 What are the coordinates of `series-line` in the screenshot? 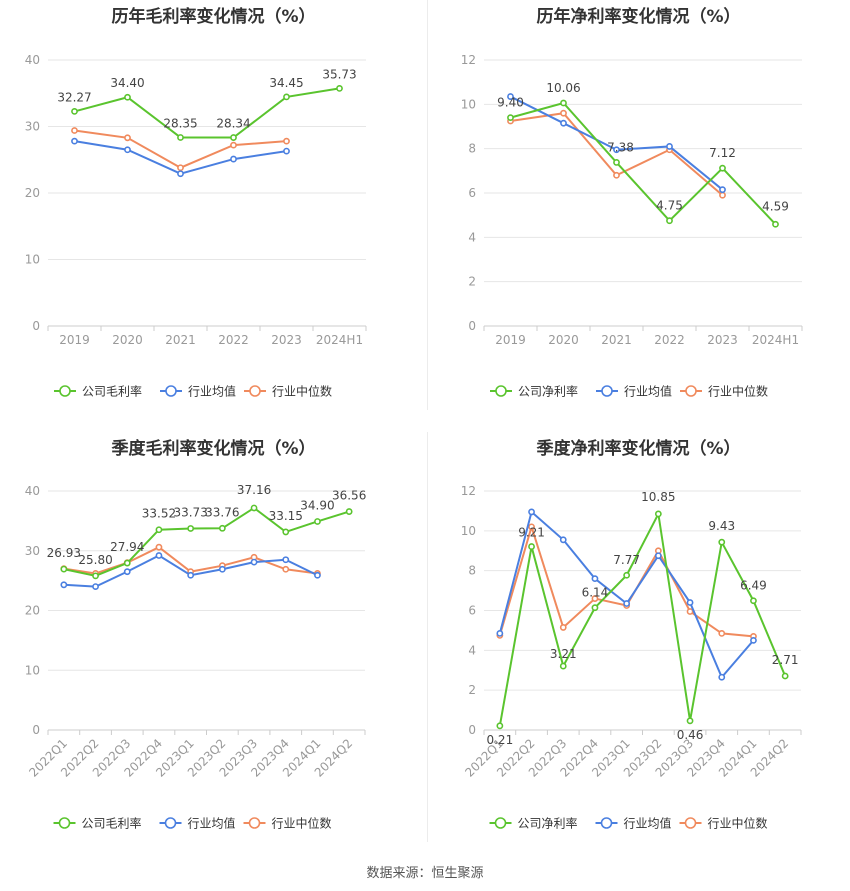 It's located at (642, 618).